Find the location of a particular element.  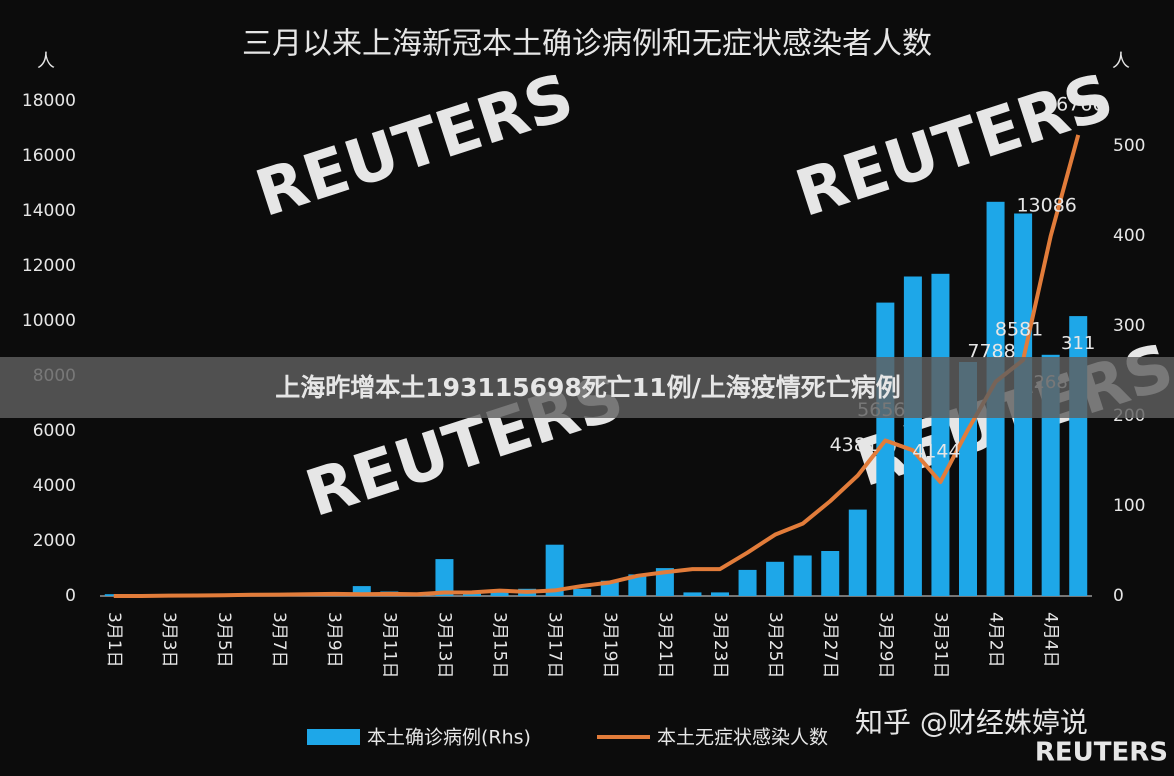

banner-background is located at coordinates (587, 387).